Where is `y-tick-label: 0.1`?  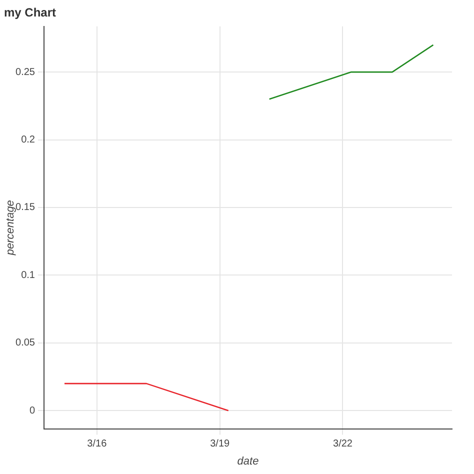
y-tick-label: 0.1 is located at coordinates (28, 275).